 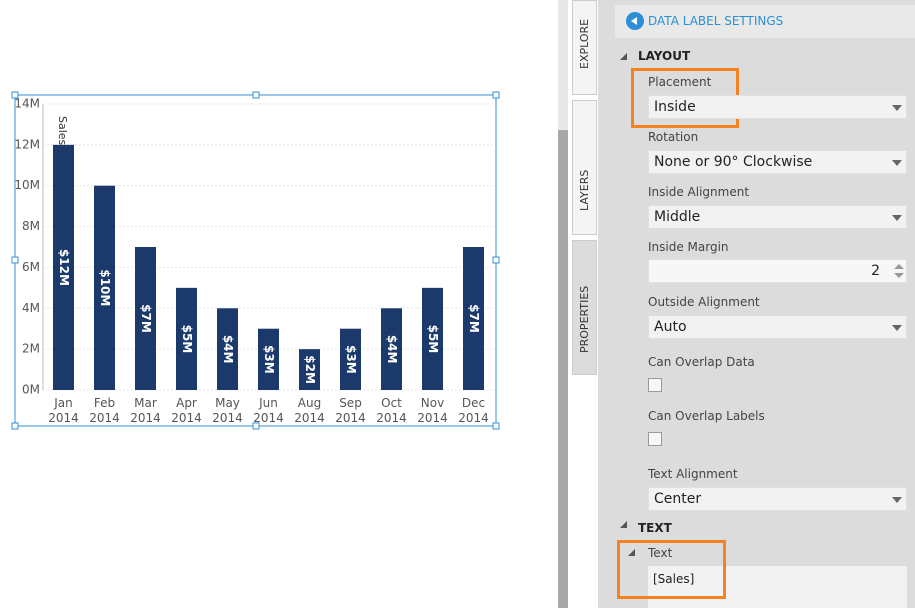 What do you see at coordinates (27, 185) in the screenshot?
I see `y-tick-label: 10M` at bounding box center [27, 185].